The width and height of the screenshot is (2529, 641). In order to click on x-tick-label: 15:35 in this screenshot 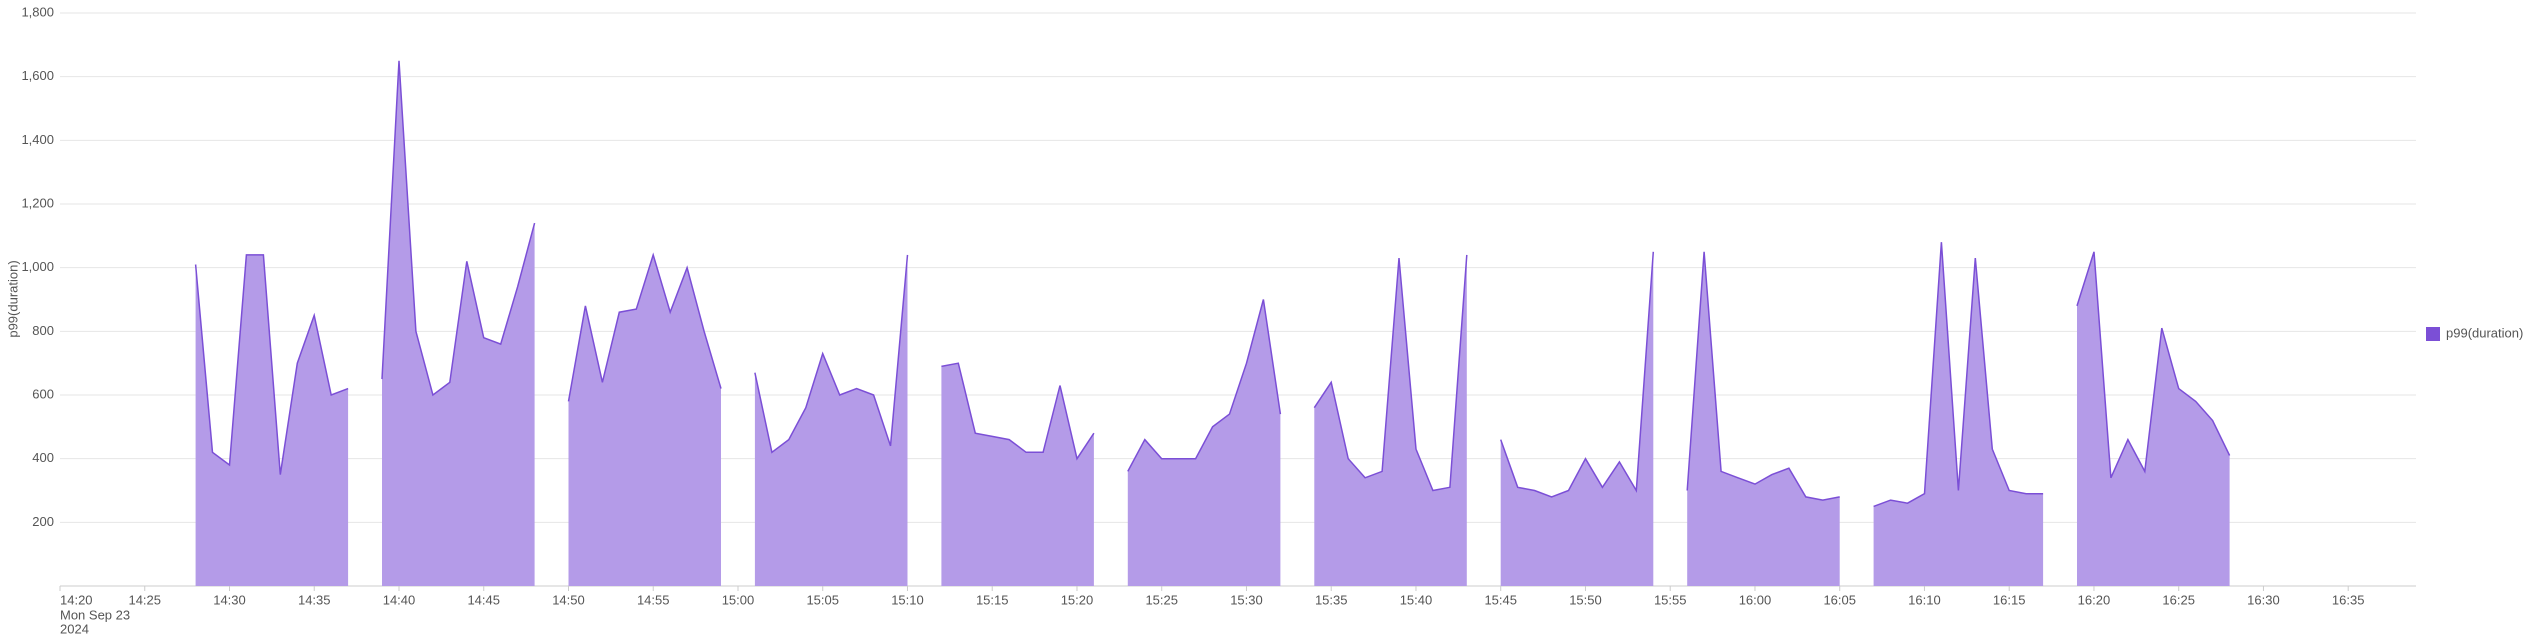, I will do `click(1331, 599)`.